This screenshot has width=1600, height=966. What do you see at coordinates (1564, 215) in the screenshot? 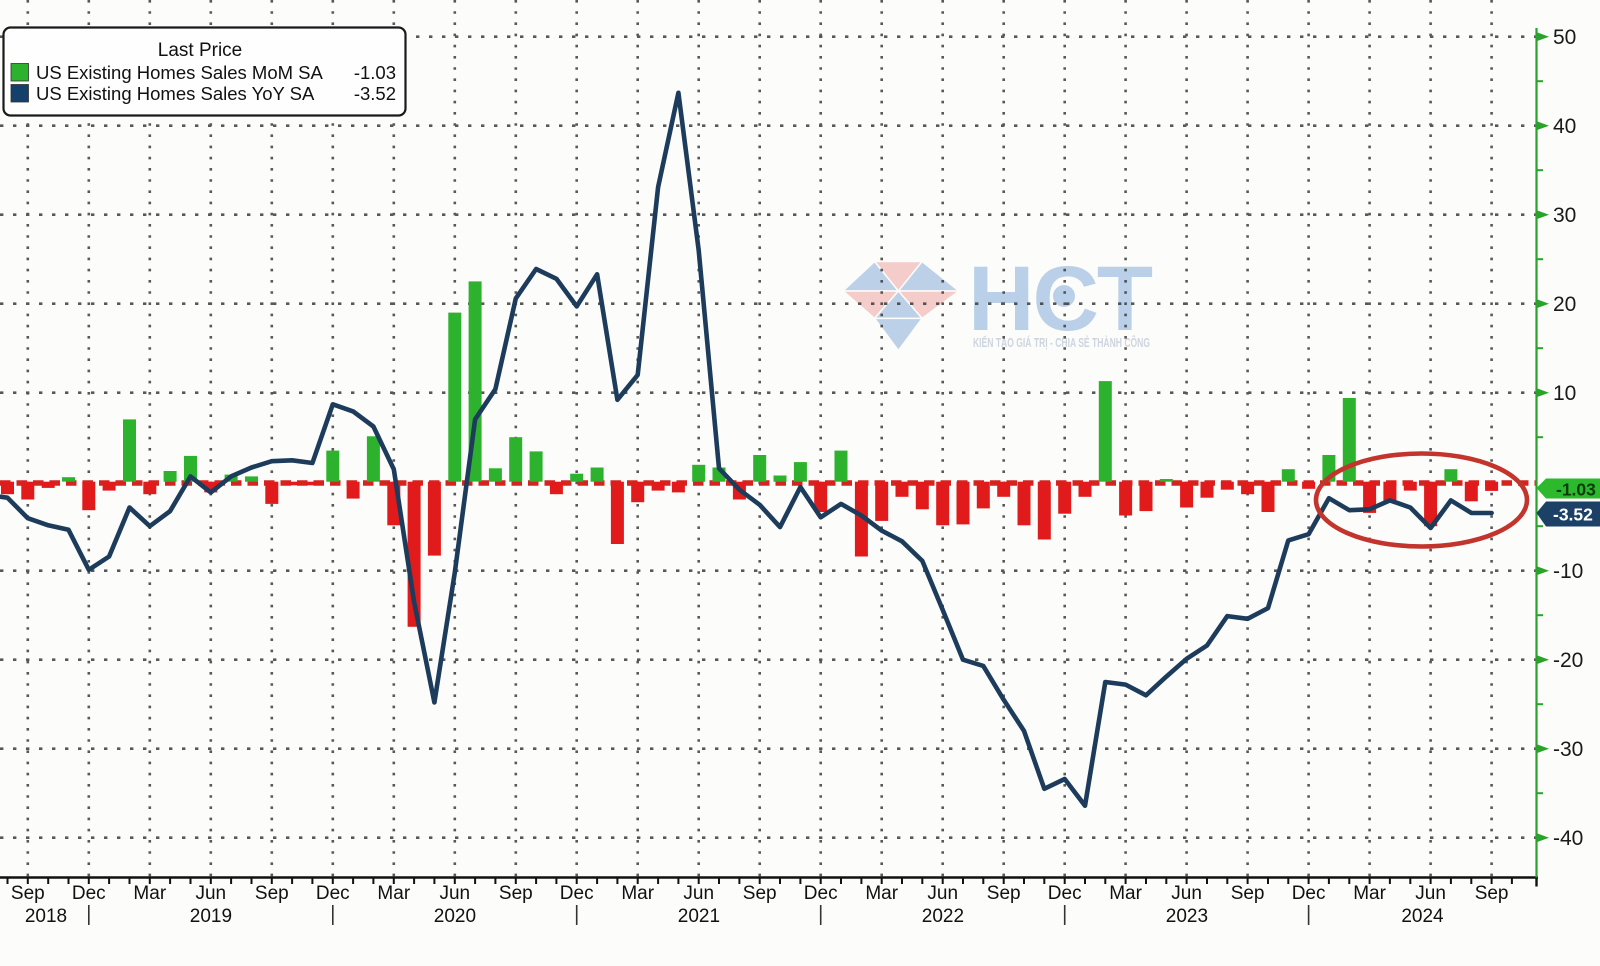
I see `svg-text: 30` at bounding box center [1564, 215].